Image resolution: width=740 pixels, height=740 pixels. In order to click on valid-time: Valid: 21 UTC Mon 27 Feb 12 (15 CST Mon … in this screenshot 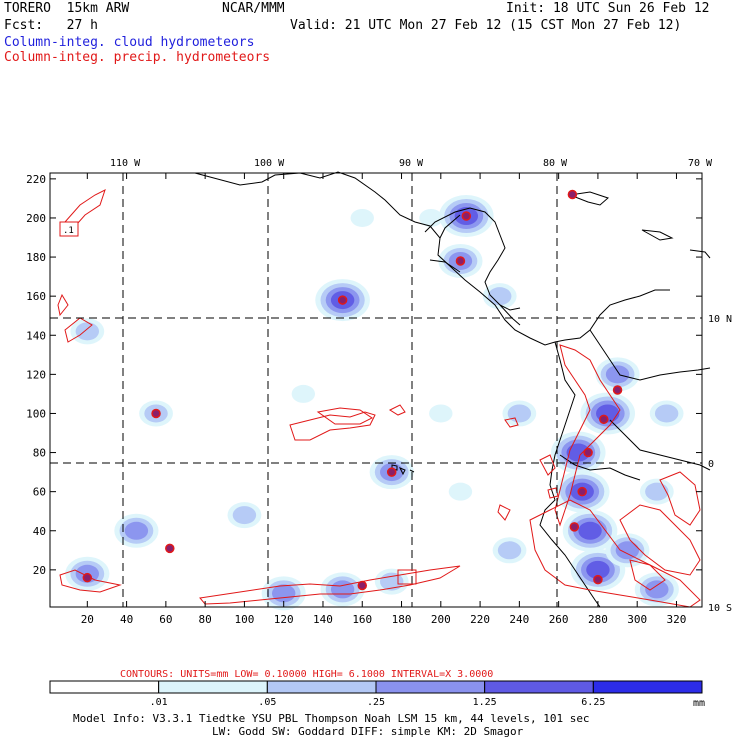, I will do `click(486, 25)`.